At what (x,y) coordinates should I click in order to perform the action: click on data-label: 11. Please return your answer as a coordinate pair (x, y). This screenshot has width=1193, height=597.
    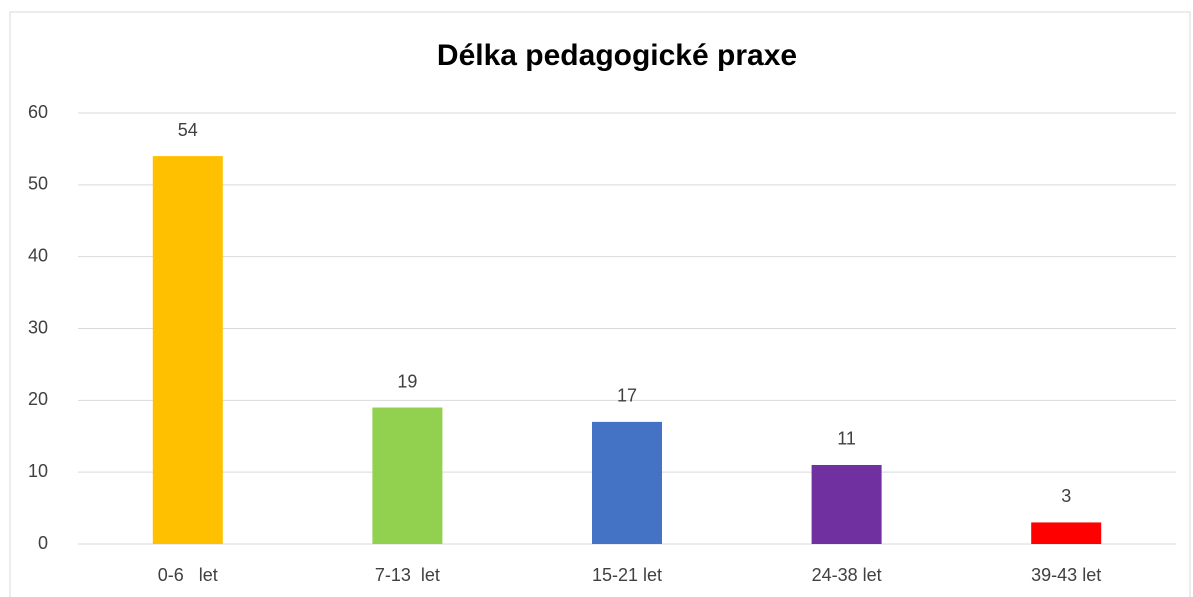
    Looking at the image, I should click on (846, 439).